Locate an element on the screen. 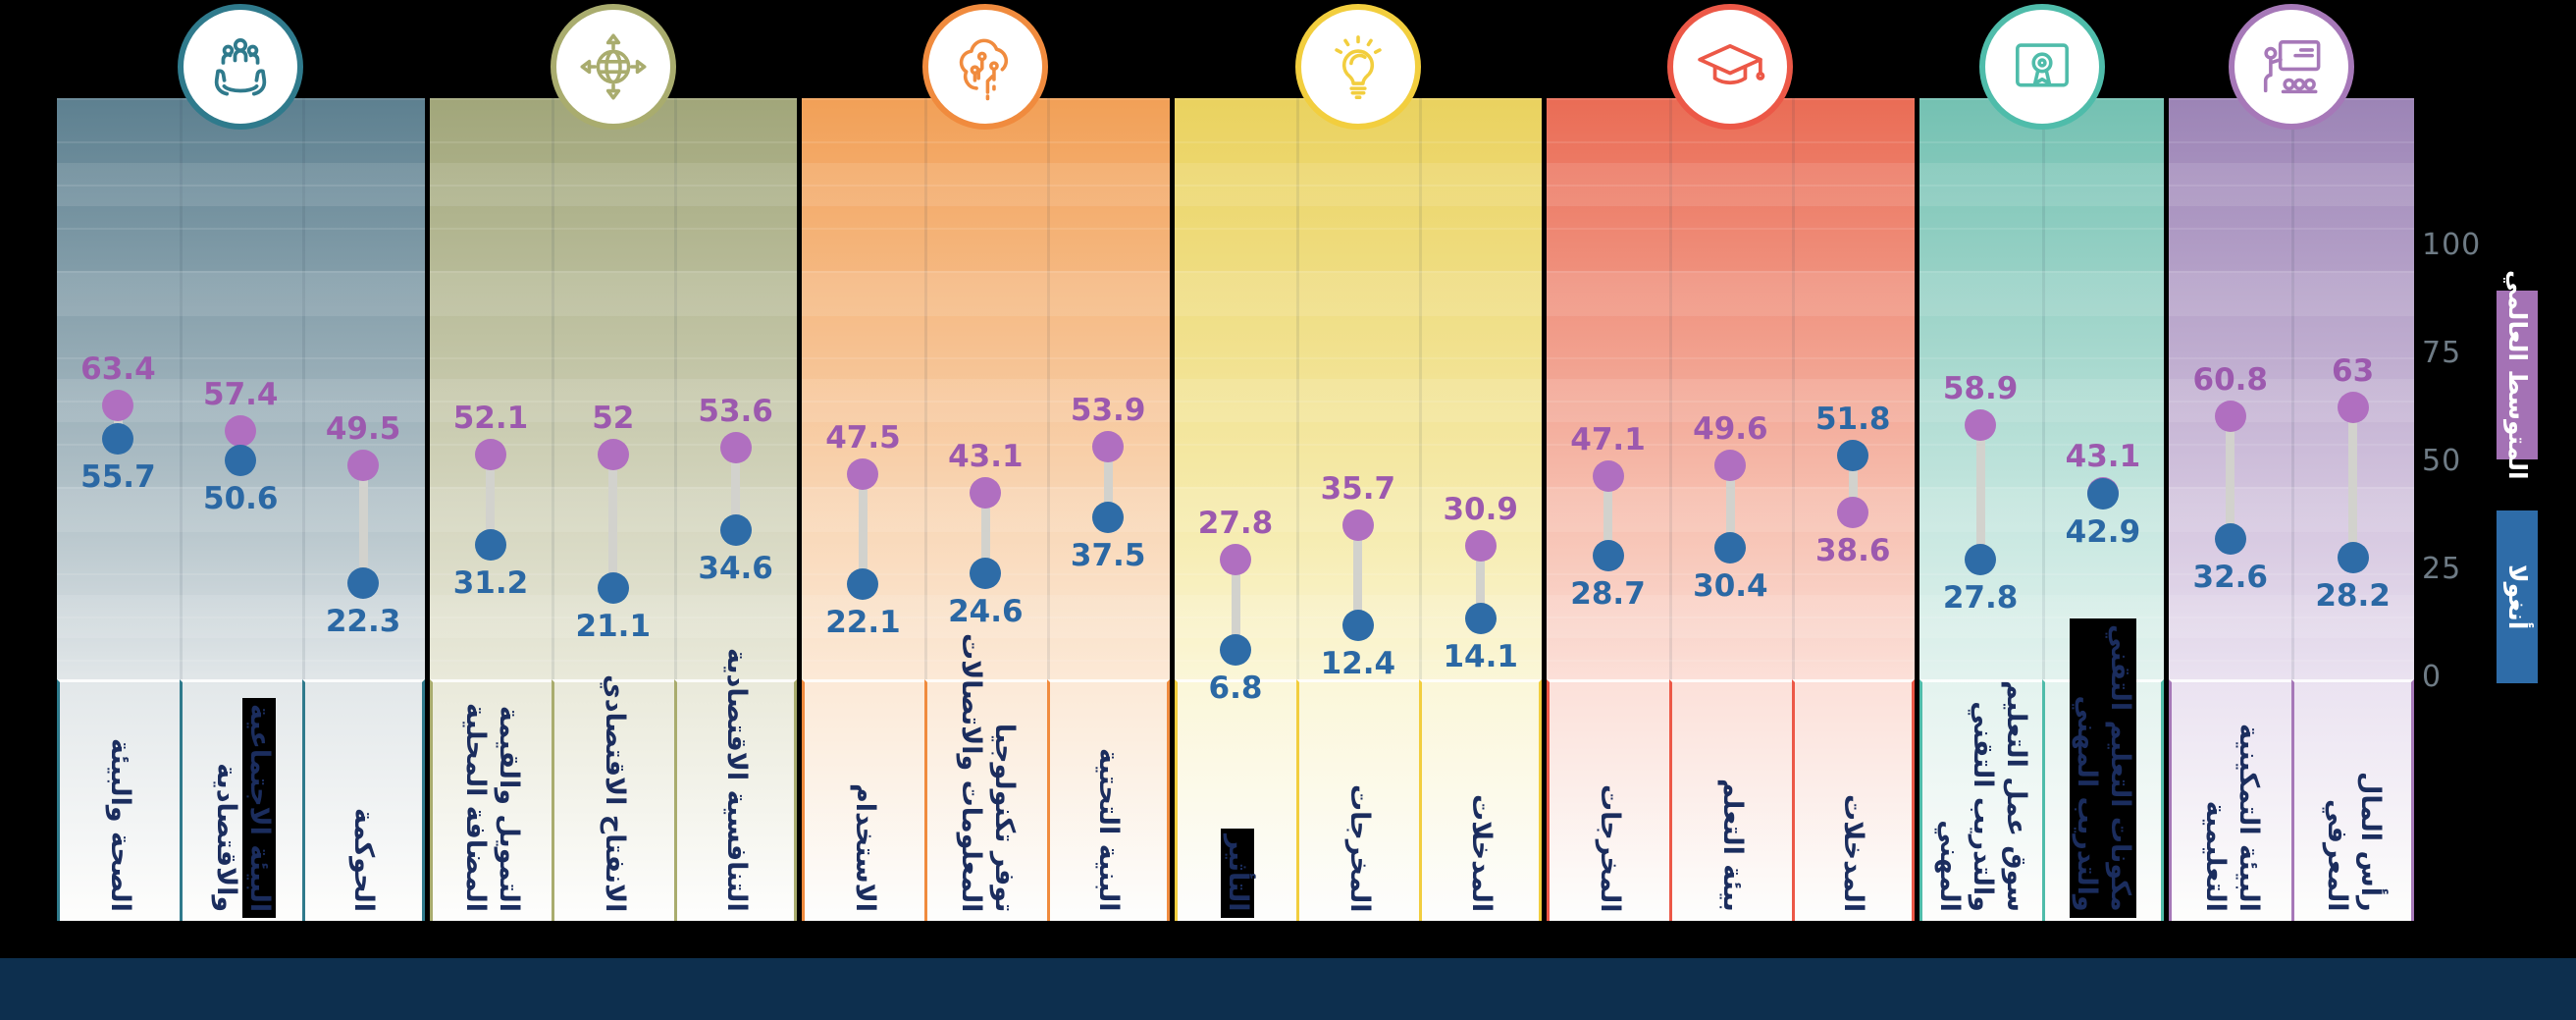  value-label-bottom: 37.5 is located at coordinates (1108, 555).